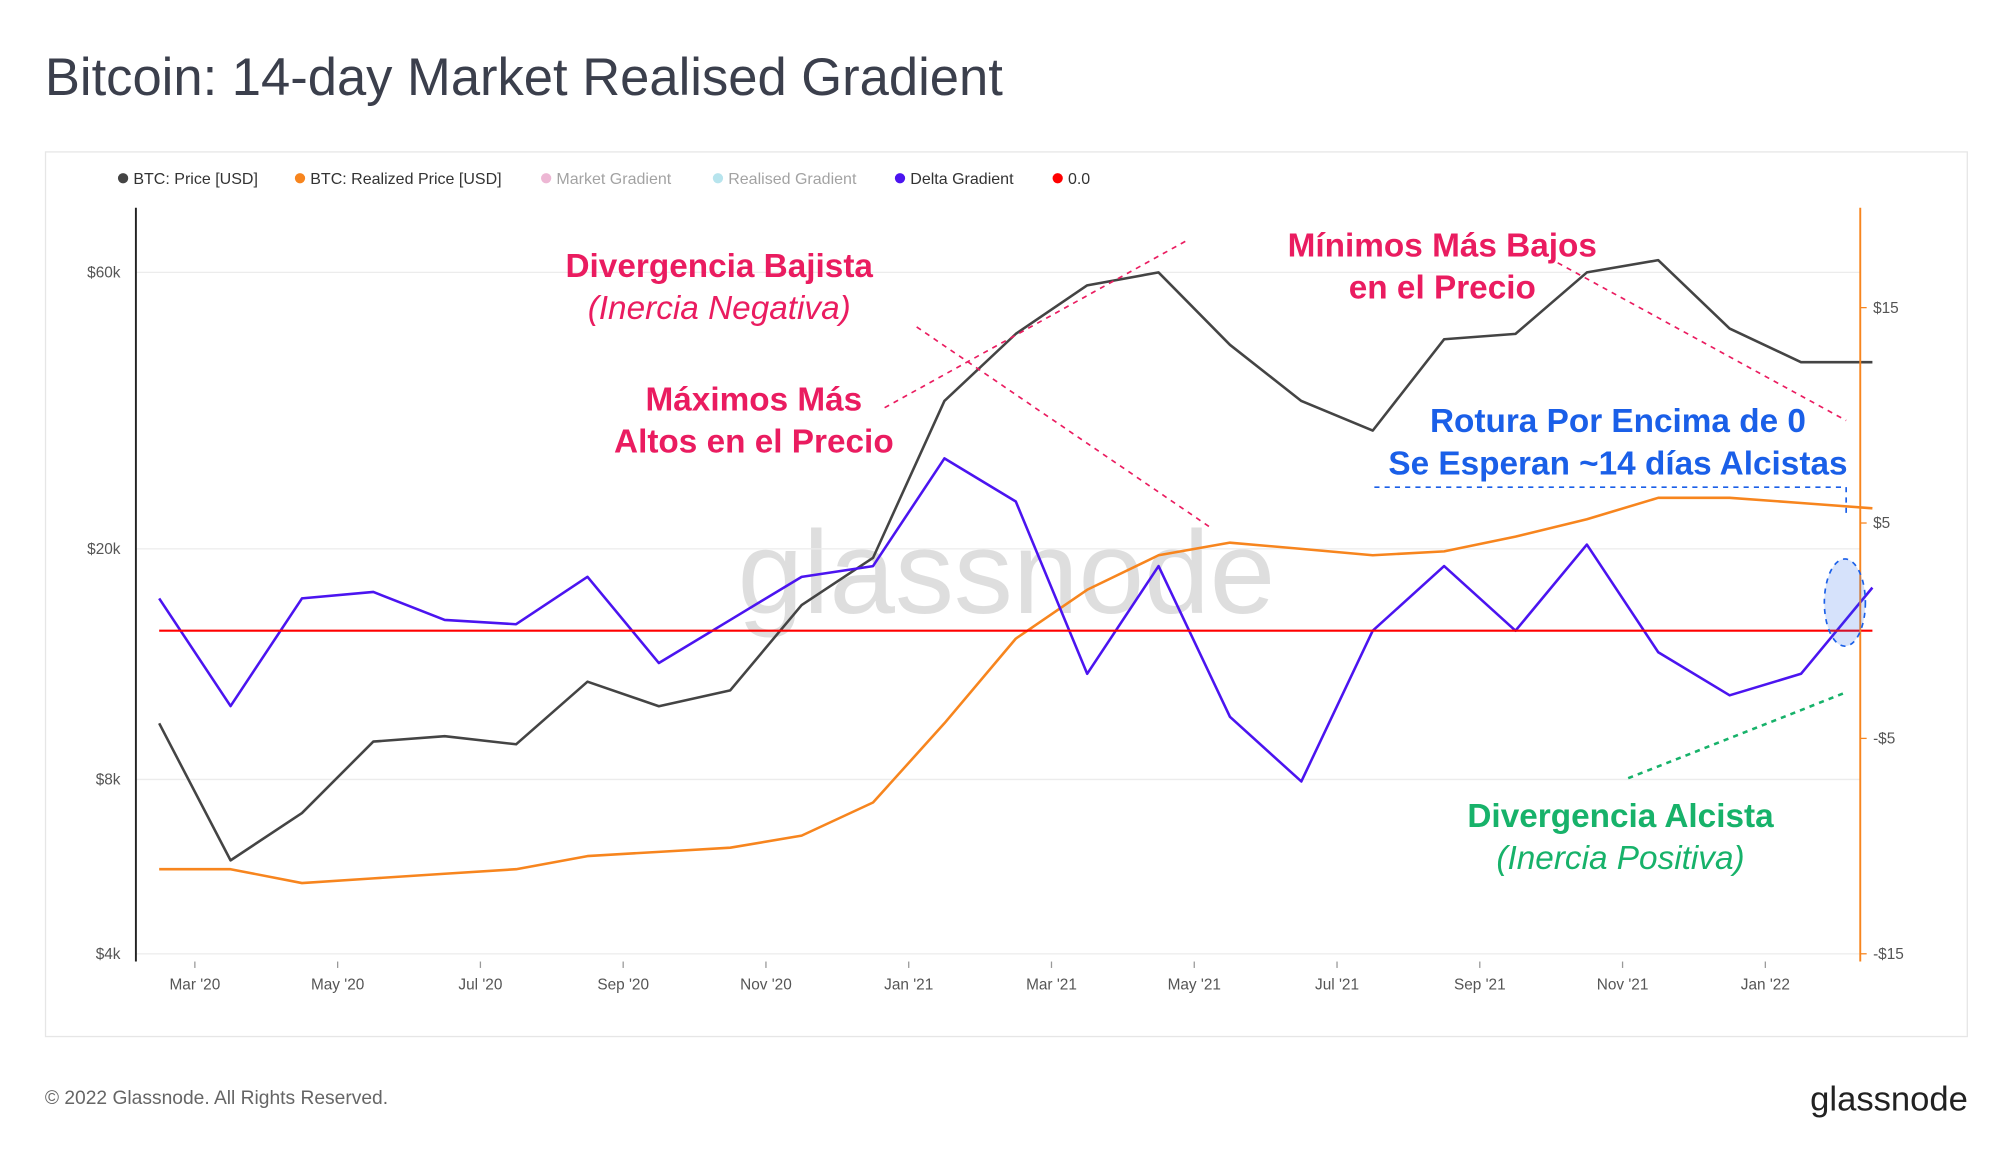 The image size is (2000, 1152). What do you see at coordinates (962, 179) in the screenshot?
I see `legend-label: Delta Gradient` at bounding box center [962, 179].